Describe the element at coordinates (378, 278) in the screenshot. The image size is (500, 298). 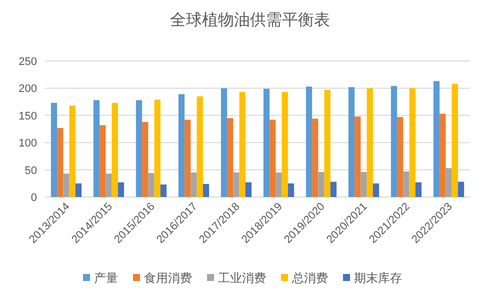
I see `legend-label: 期末库存` at that location.